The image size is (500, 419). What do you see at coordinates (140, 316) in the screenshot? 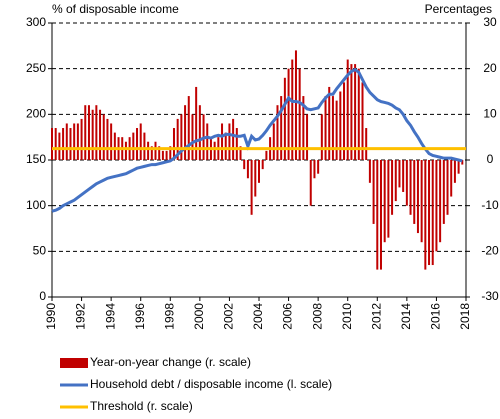
I see `x-tick-label: 1996` at bounding box center [140, 316].